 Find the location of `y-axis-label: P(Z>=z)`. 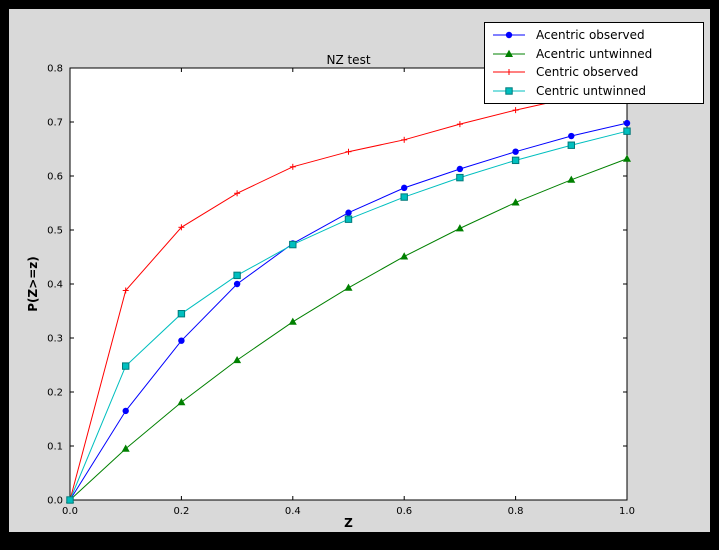

y-axis-label: P(Z>=z) is located at coordinates (33, 284).